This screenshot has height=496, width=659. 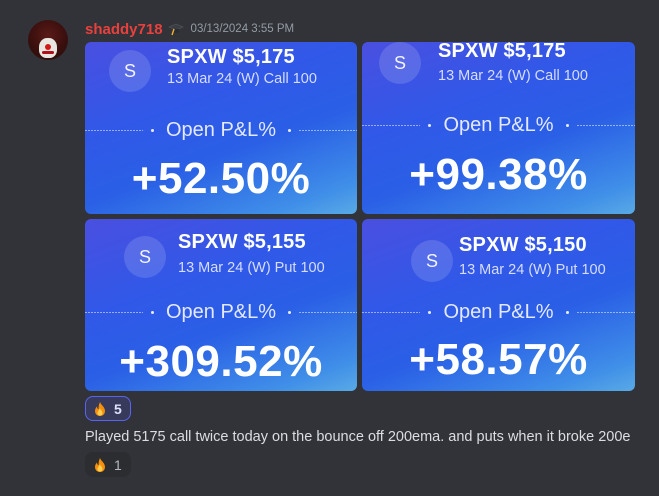 What do you see at coordinates (498, 359) in the screenshot?
I see `pnl-value: +58.57%` at bounding box center [498, 359].